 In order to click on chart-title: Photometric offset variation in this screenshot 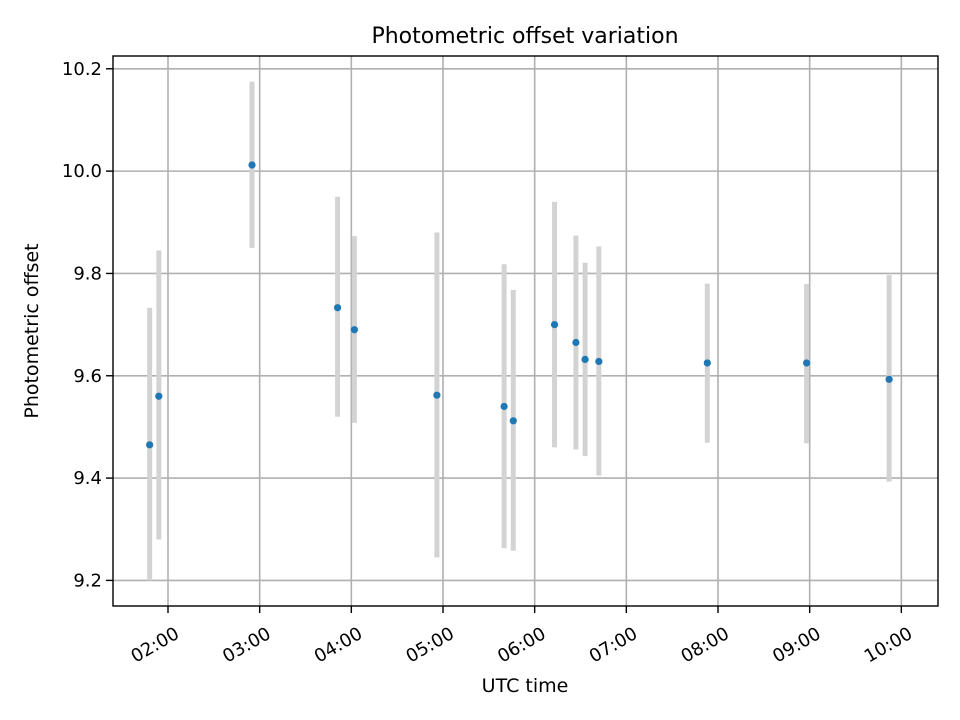, I will do `click(524, 36)`.